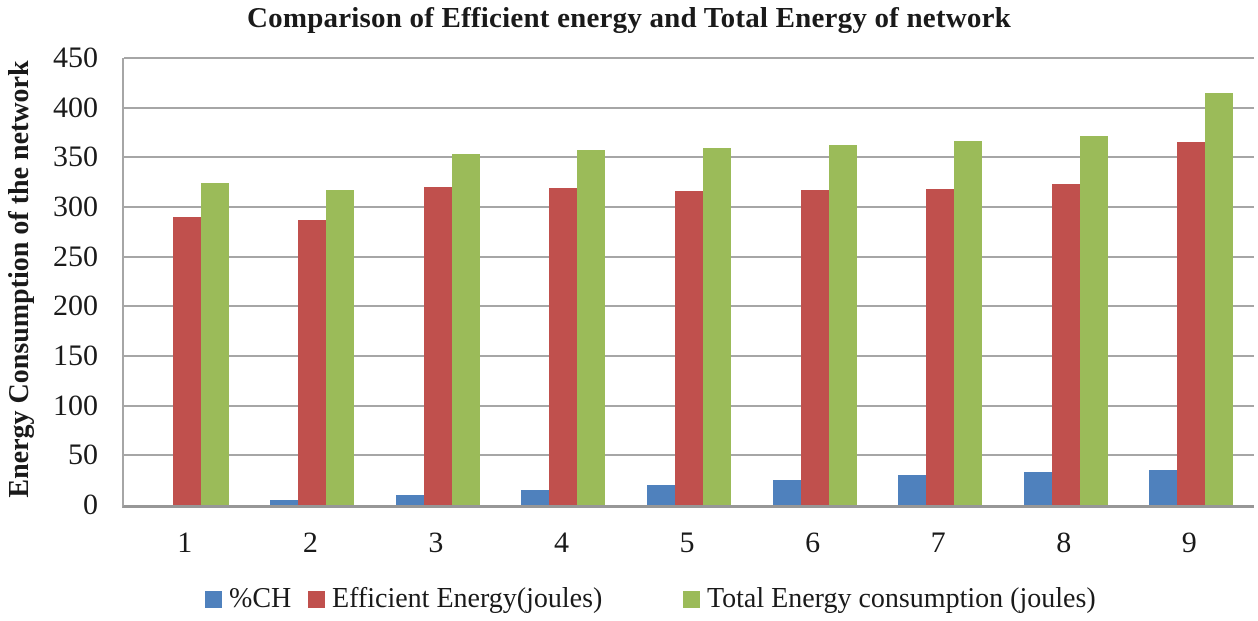  Describe the element at coordinates (1163, 487) in the screenshot. I see `bar-ch-cat9` at that location.